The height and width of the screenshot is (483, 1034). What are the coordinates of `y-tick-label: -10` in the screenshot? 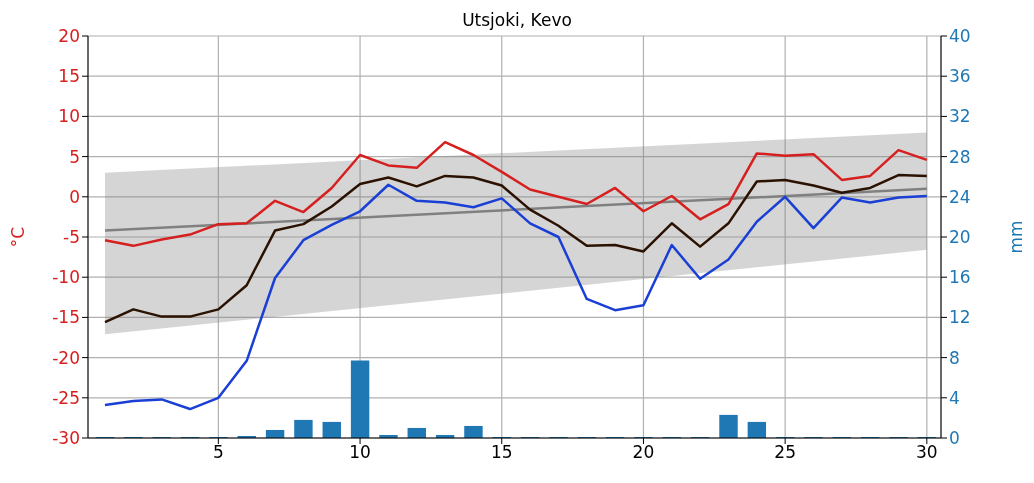 It's located at (66, 277).